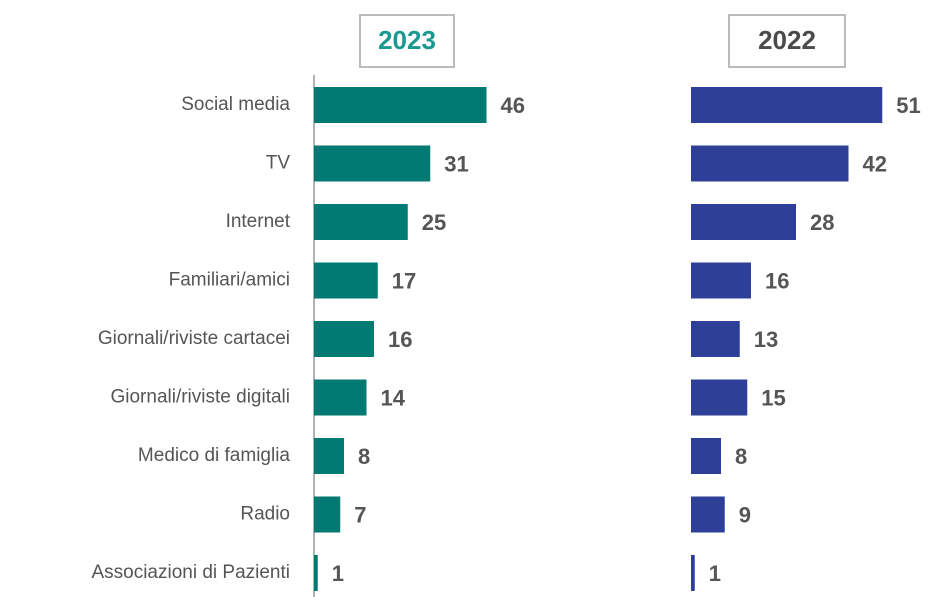  I want to click on value-label: 15, so click(773, 397).